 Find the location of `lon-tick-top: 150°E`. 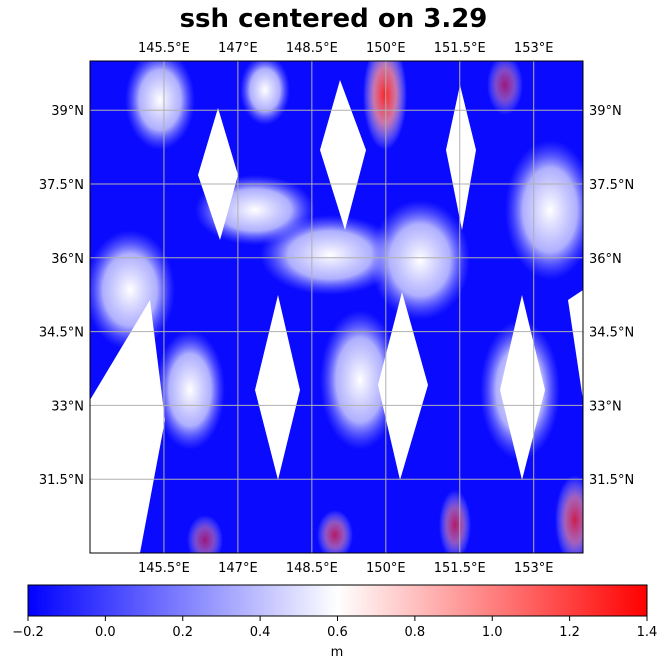

lon-tick-top: 150°E is located at coordinates (386, 48).